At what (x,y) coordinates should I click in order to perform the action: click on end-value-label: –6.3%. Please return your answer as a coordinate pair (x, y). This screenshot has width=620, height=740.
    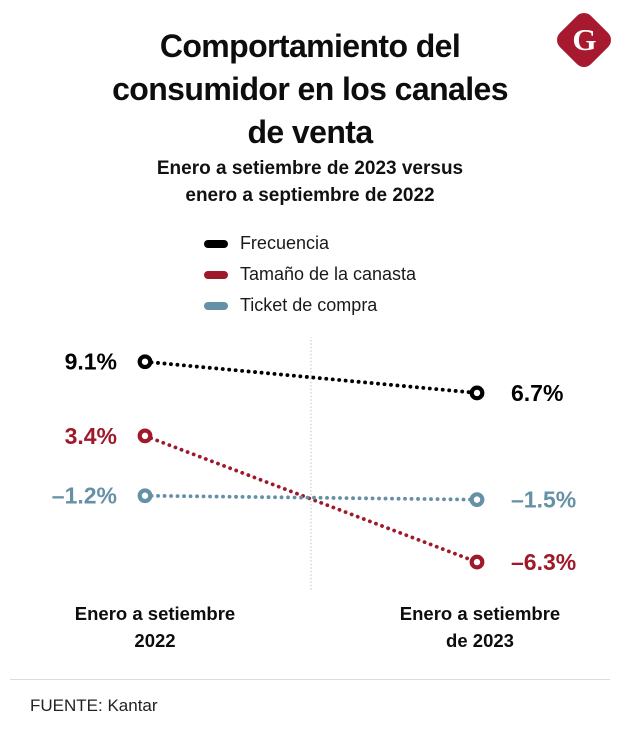
    Looking at the image, I should click on (543, 562).